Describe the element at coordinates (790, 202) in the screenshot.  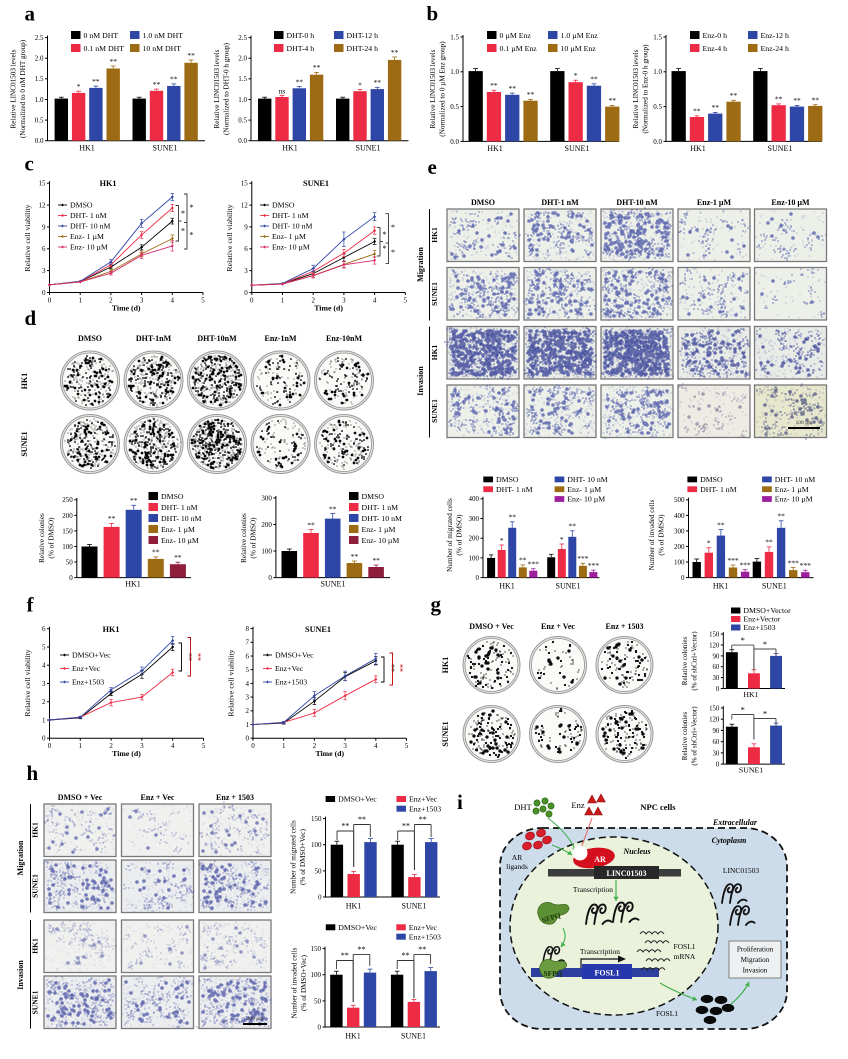
I see `svg-text: Enz-10 µM` at that location.